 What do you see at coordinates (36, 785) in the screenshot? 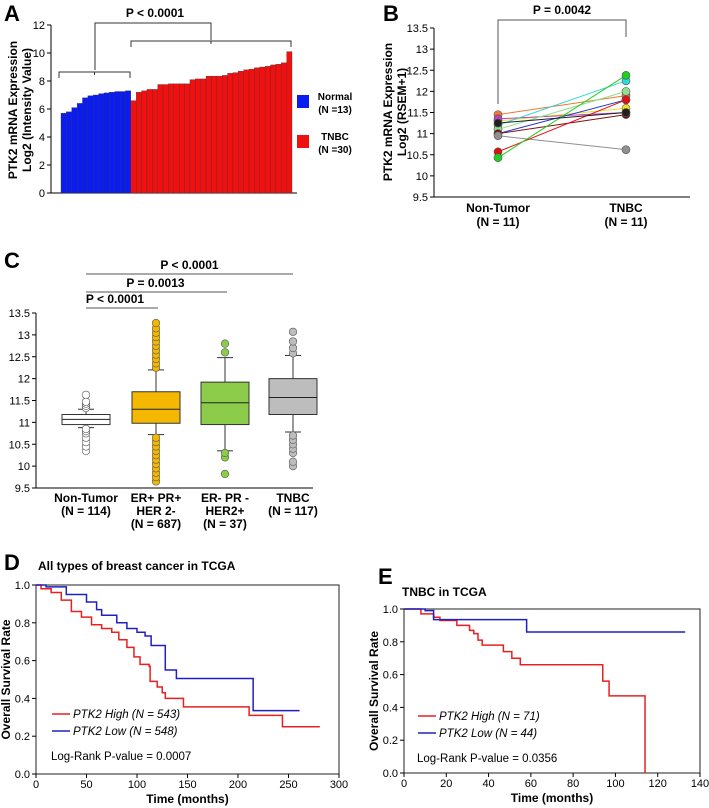
I see `x-tick-label: 0` at bounding box center [36, 785].